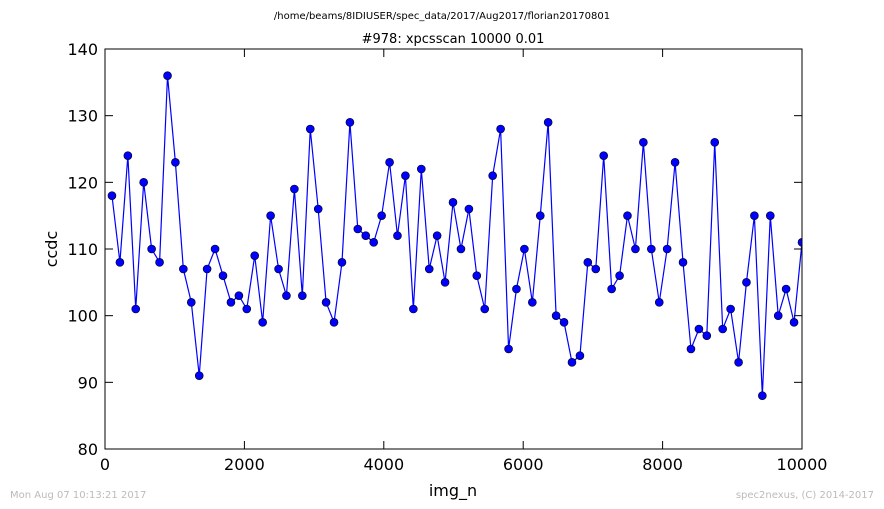 The height and width of the screenshot is (509, 884). What do you see at coordinates (383, 464) in the screenshot?
I see `x-tick-label: 4000` at bounding box center [383, 464].